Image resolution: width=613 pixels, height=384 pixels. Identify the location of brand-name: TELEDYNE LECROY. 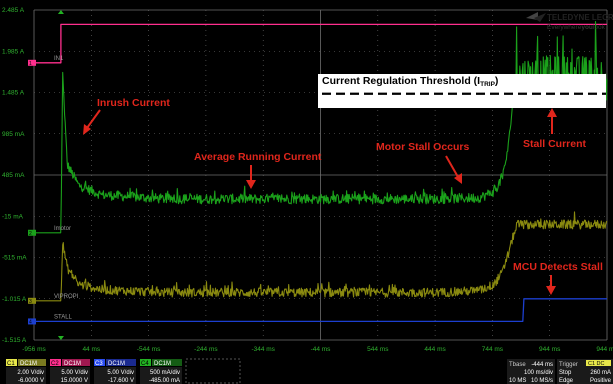
(580, 17).